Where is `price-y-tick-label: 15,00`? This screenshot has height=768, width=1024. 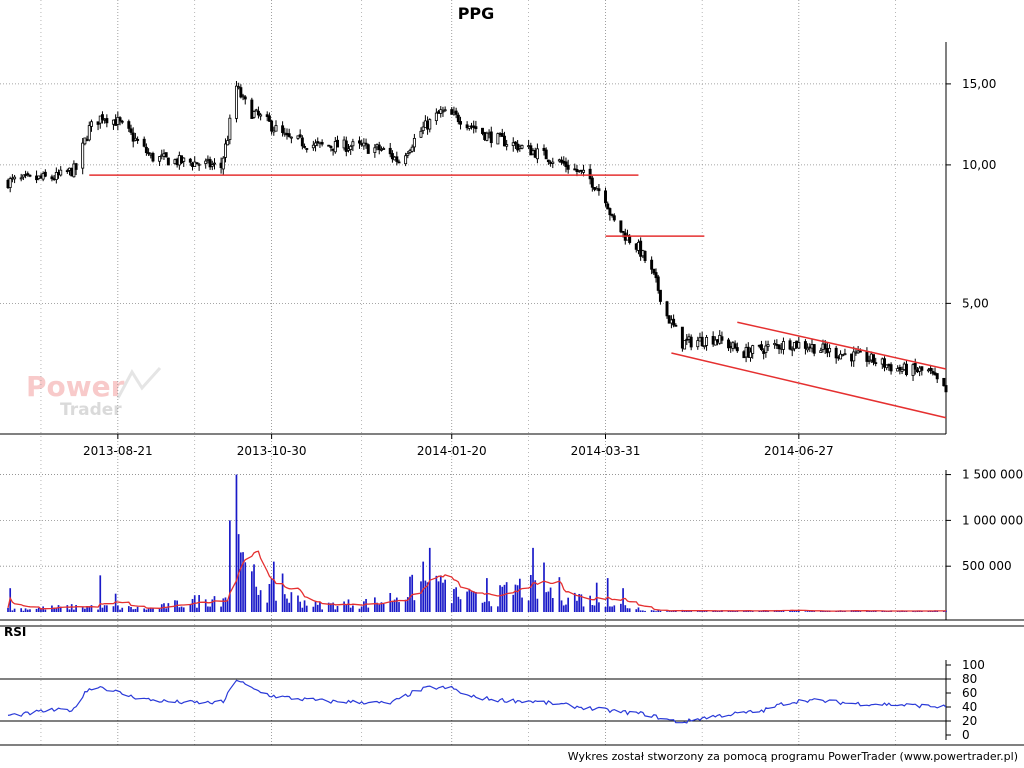 price-y-tick-label: 15,00 is located at coordinates (979, 84).